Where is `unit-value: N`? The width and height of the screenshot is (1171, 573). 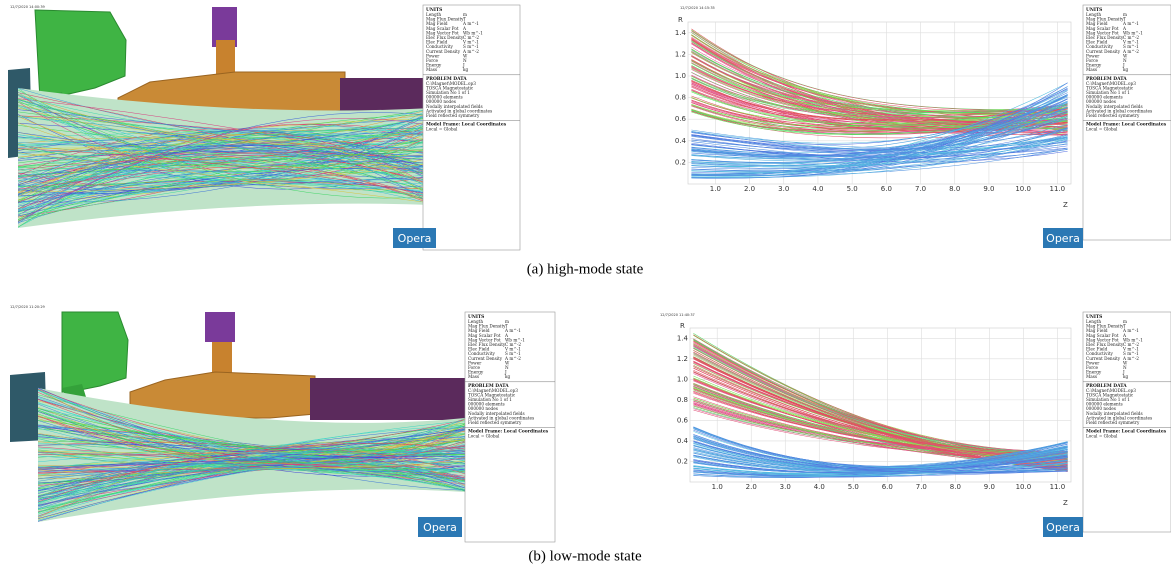
unit-value: N is located at coordinates (507, 367).